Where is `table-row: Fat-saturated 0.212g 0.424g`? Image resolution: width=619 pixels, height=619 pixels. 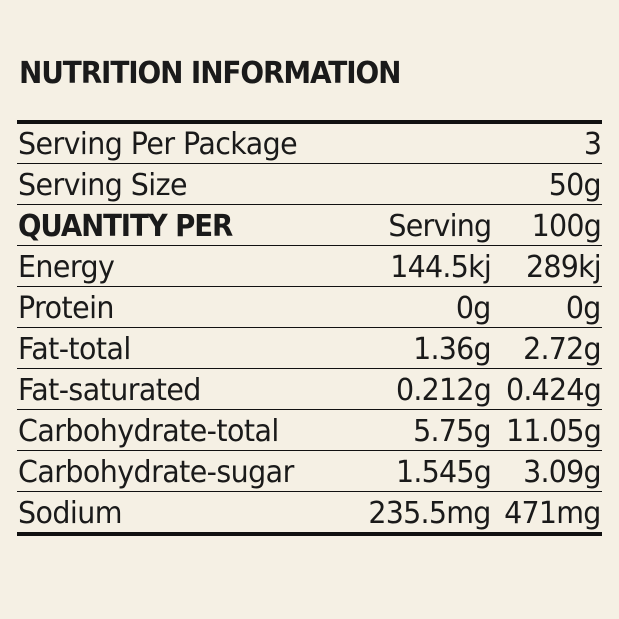
table-row: Fat-saturated 0.212g 0.424g is located at coordinates (309, 389).